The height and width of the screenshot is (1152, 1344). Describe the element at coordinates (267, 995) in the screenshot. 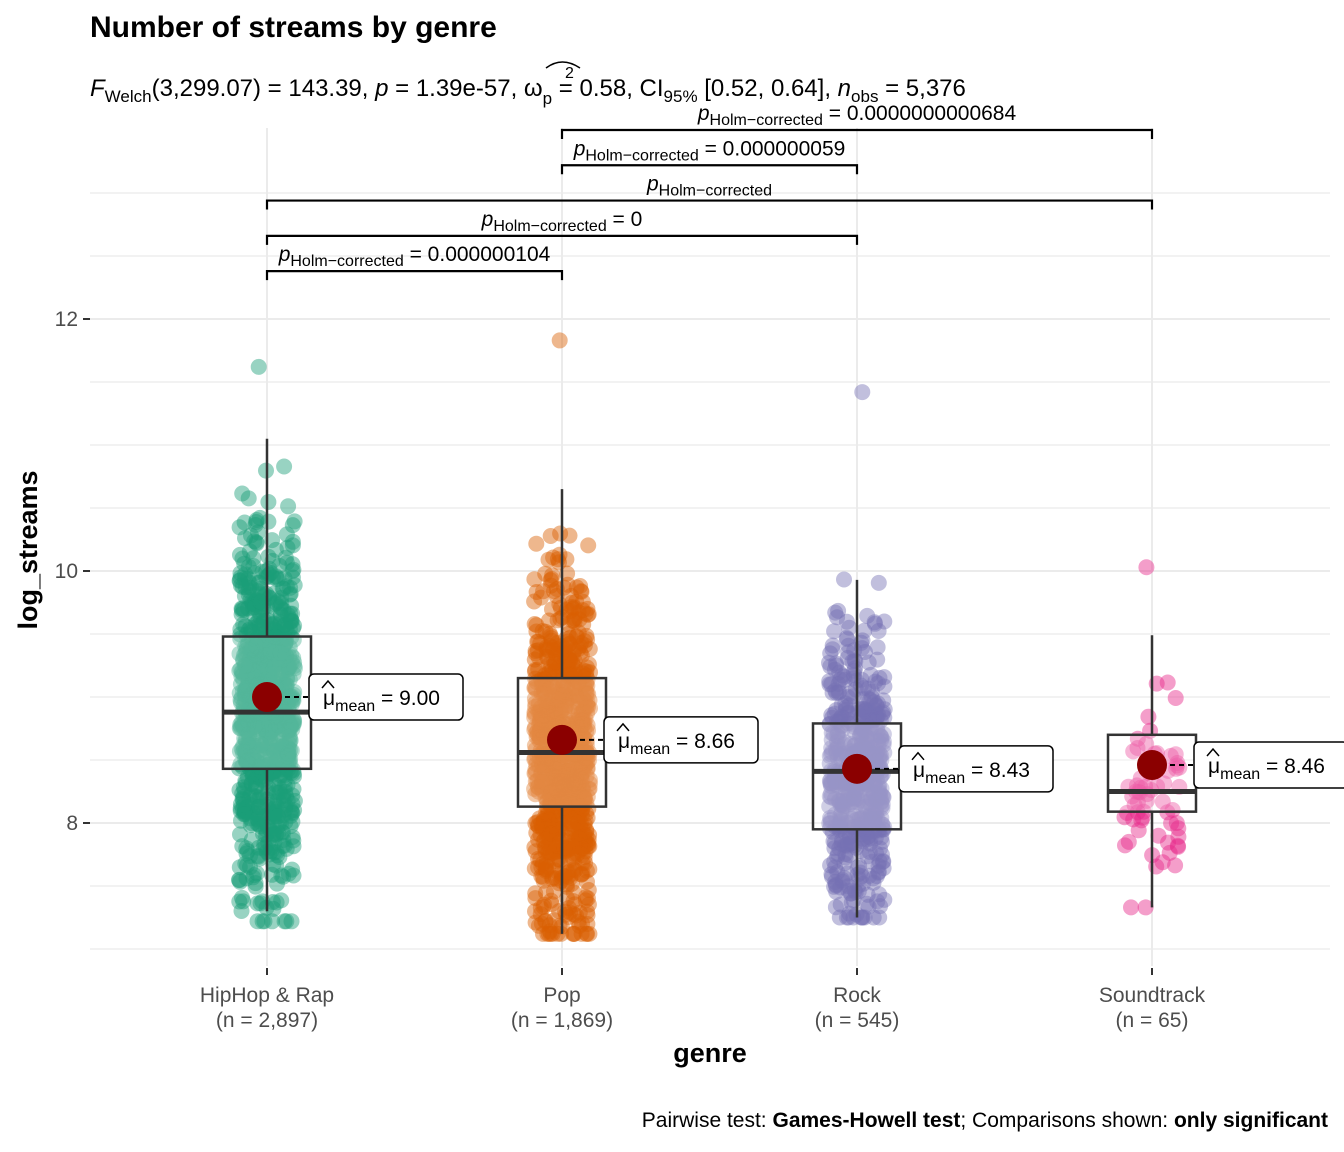

I see `x-tick-label: HipHop & Rap` at that location.